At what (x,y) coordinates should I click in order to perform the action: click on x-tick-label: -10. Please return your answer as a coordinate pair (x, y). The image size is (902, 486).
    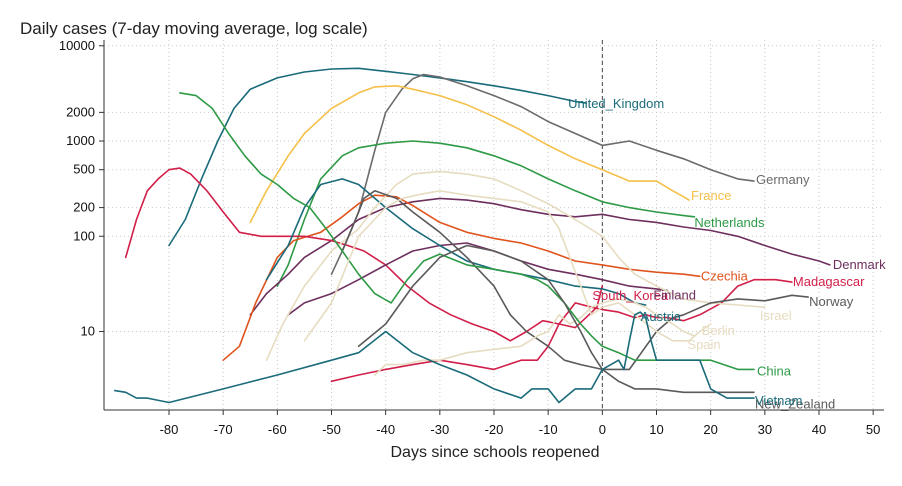
    Looking at the image, I should click on (548, 429).